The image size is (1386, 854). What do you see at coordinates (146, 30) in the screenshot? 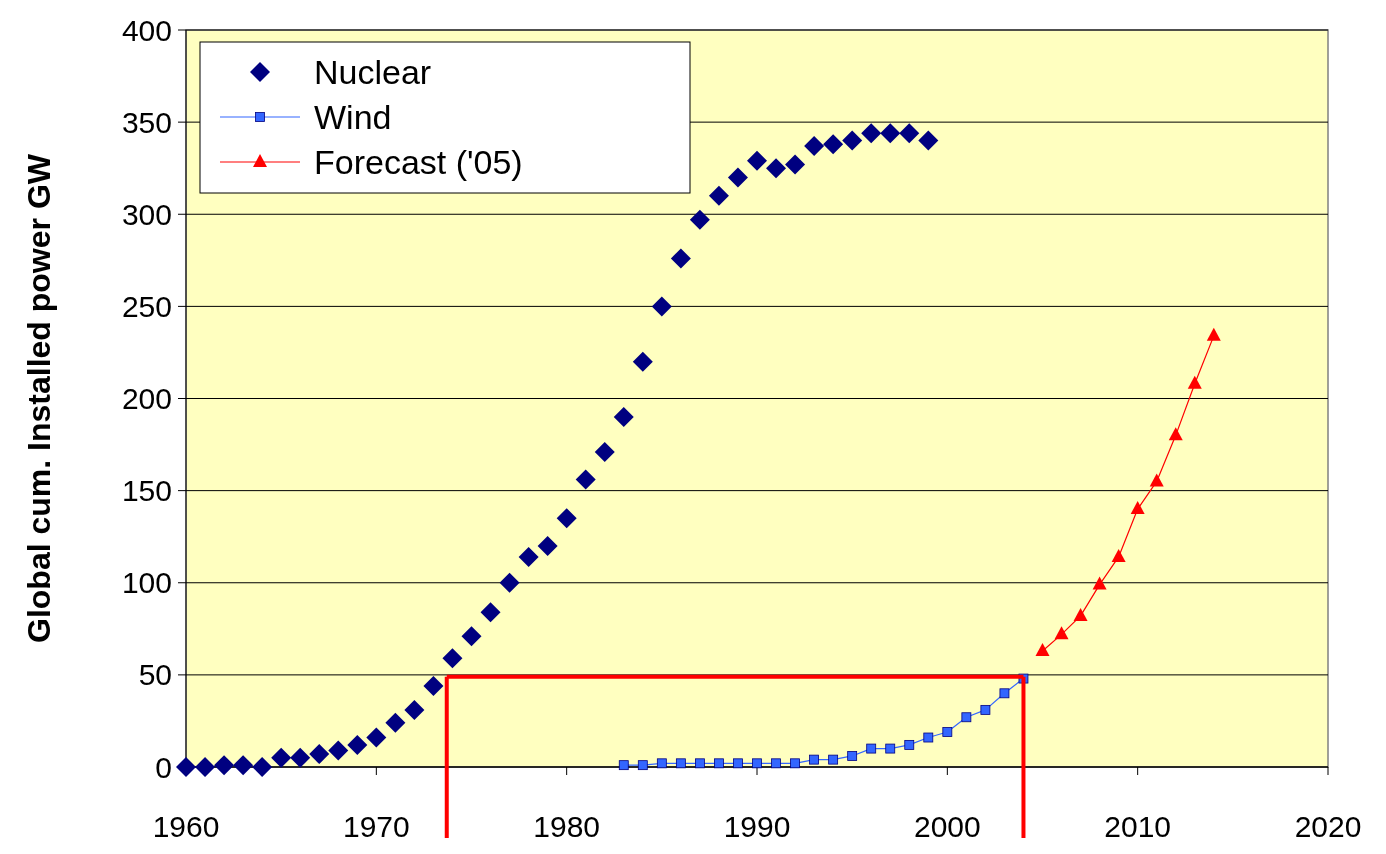
I see `y-tick-label: 400` at bounding box center [146, 30].